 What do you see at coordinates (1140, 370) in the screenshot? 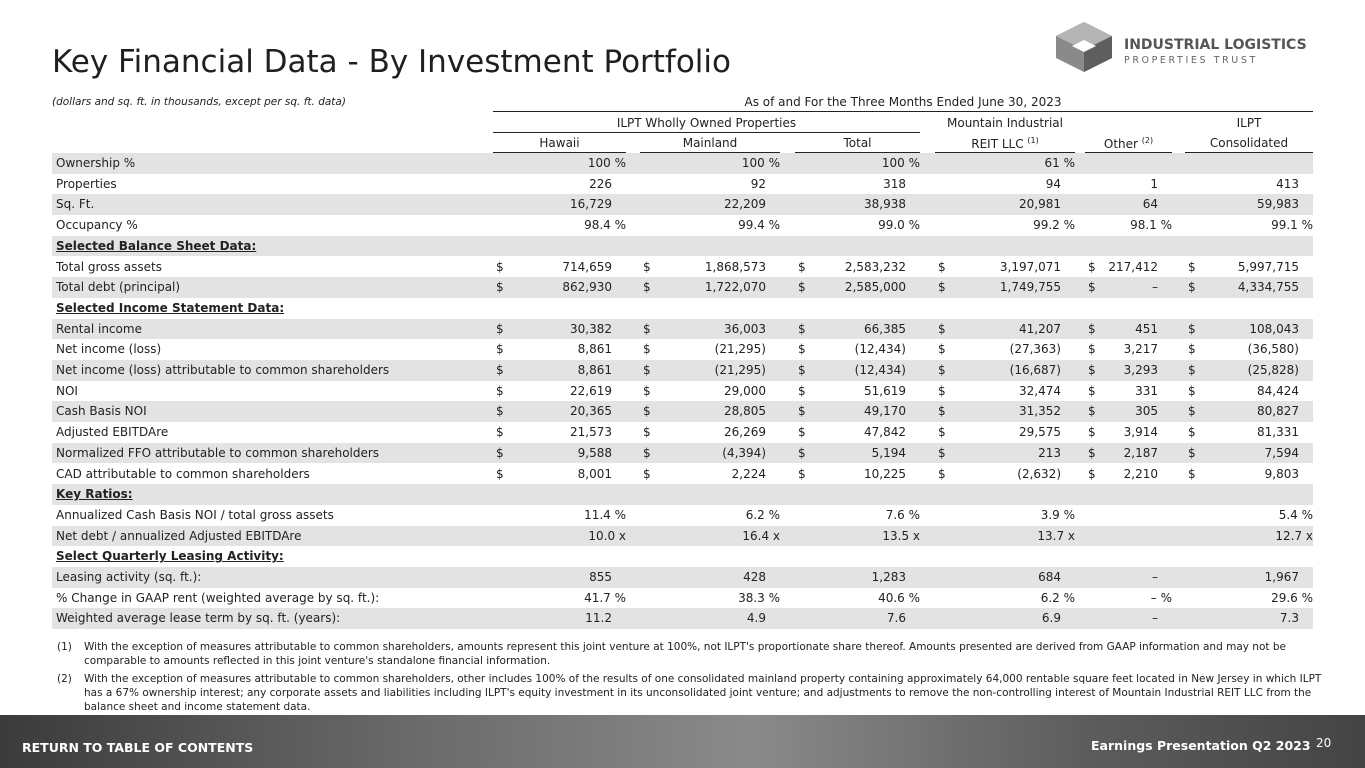
I see `cell-value: 3,293` at bounding box center [1140, 370].